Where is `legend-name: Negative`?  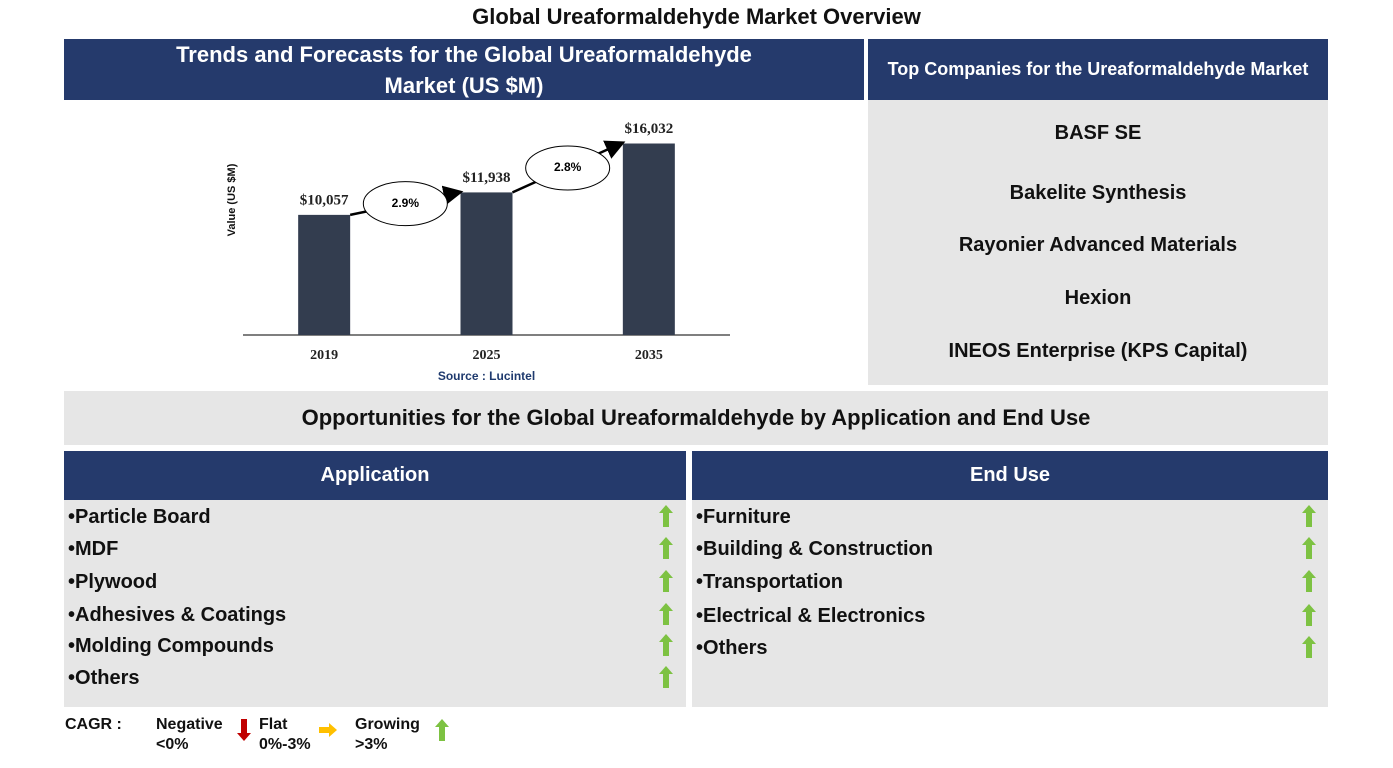 legend-name: Negative is located at coordinates (189, 724).